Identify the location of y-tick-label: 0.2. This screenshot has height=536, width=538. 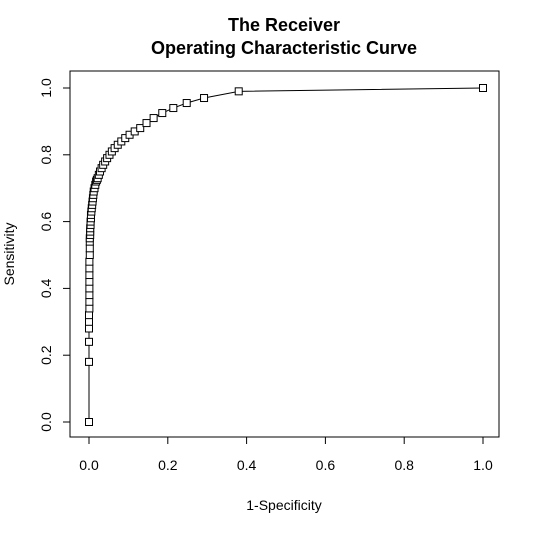
(46, 355).